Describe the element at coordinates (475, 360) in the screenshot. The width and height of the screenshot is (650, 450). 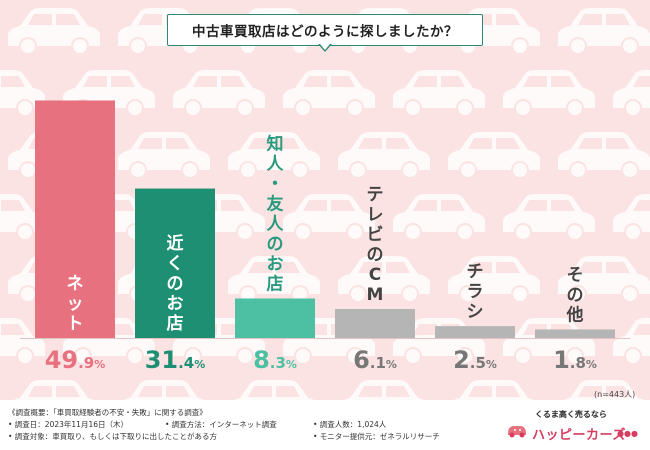
I see `value-label: 2.5%` at that location.